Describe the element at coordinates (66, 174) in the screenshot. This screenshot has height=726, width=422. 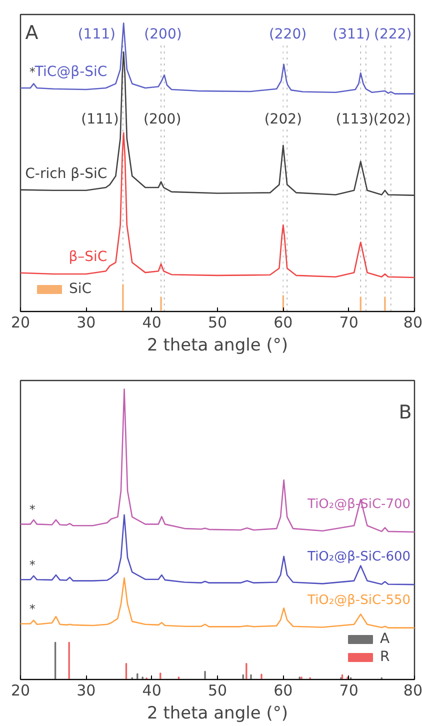
I see `series-label: C-rich β-SiC` at that location.